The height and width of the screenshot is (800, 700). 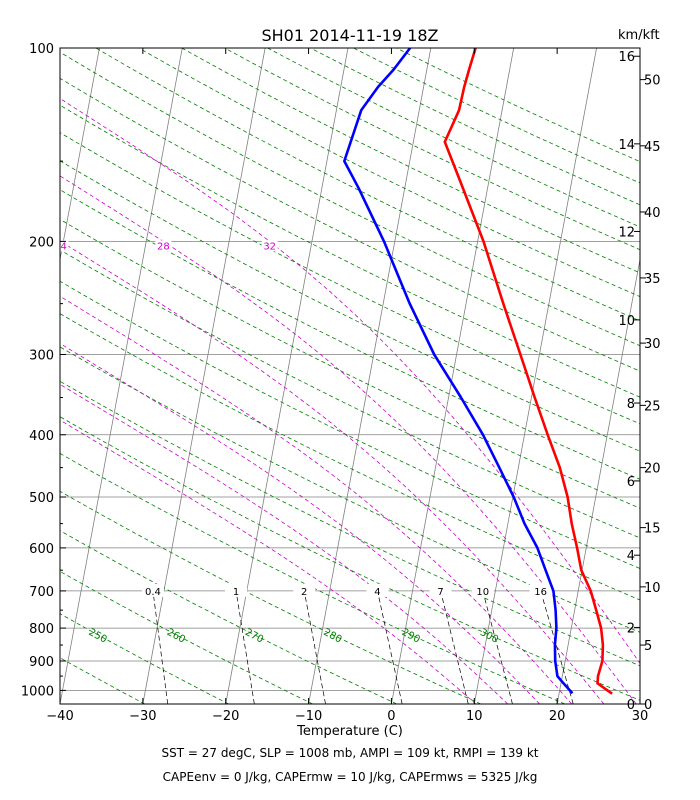 I want to click on x-tick-label: 10, so click(x=474, y=716).